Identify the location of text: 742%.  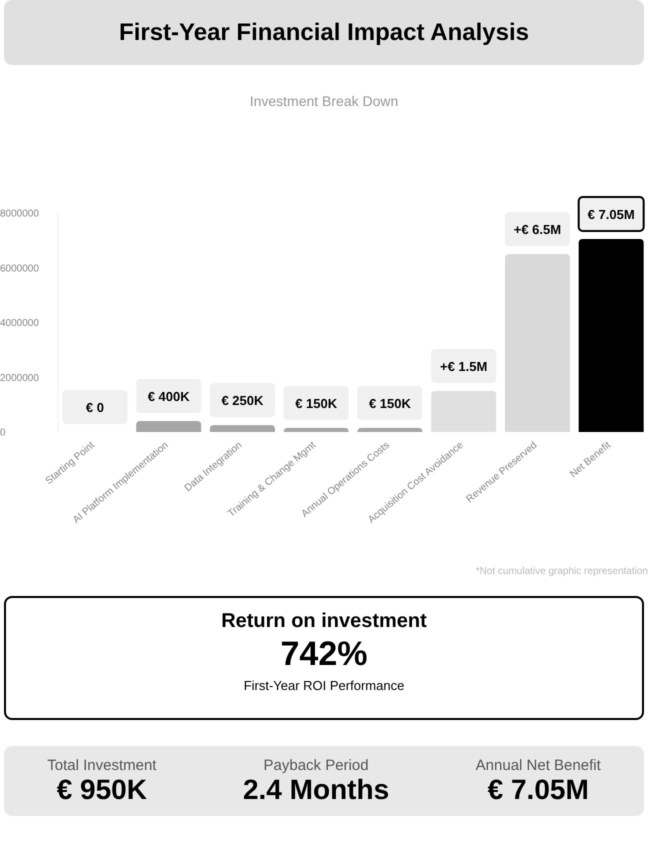
(324, 654).